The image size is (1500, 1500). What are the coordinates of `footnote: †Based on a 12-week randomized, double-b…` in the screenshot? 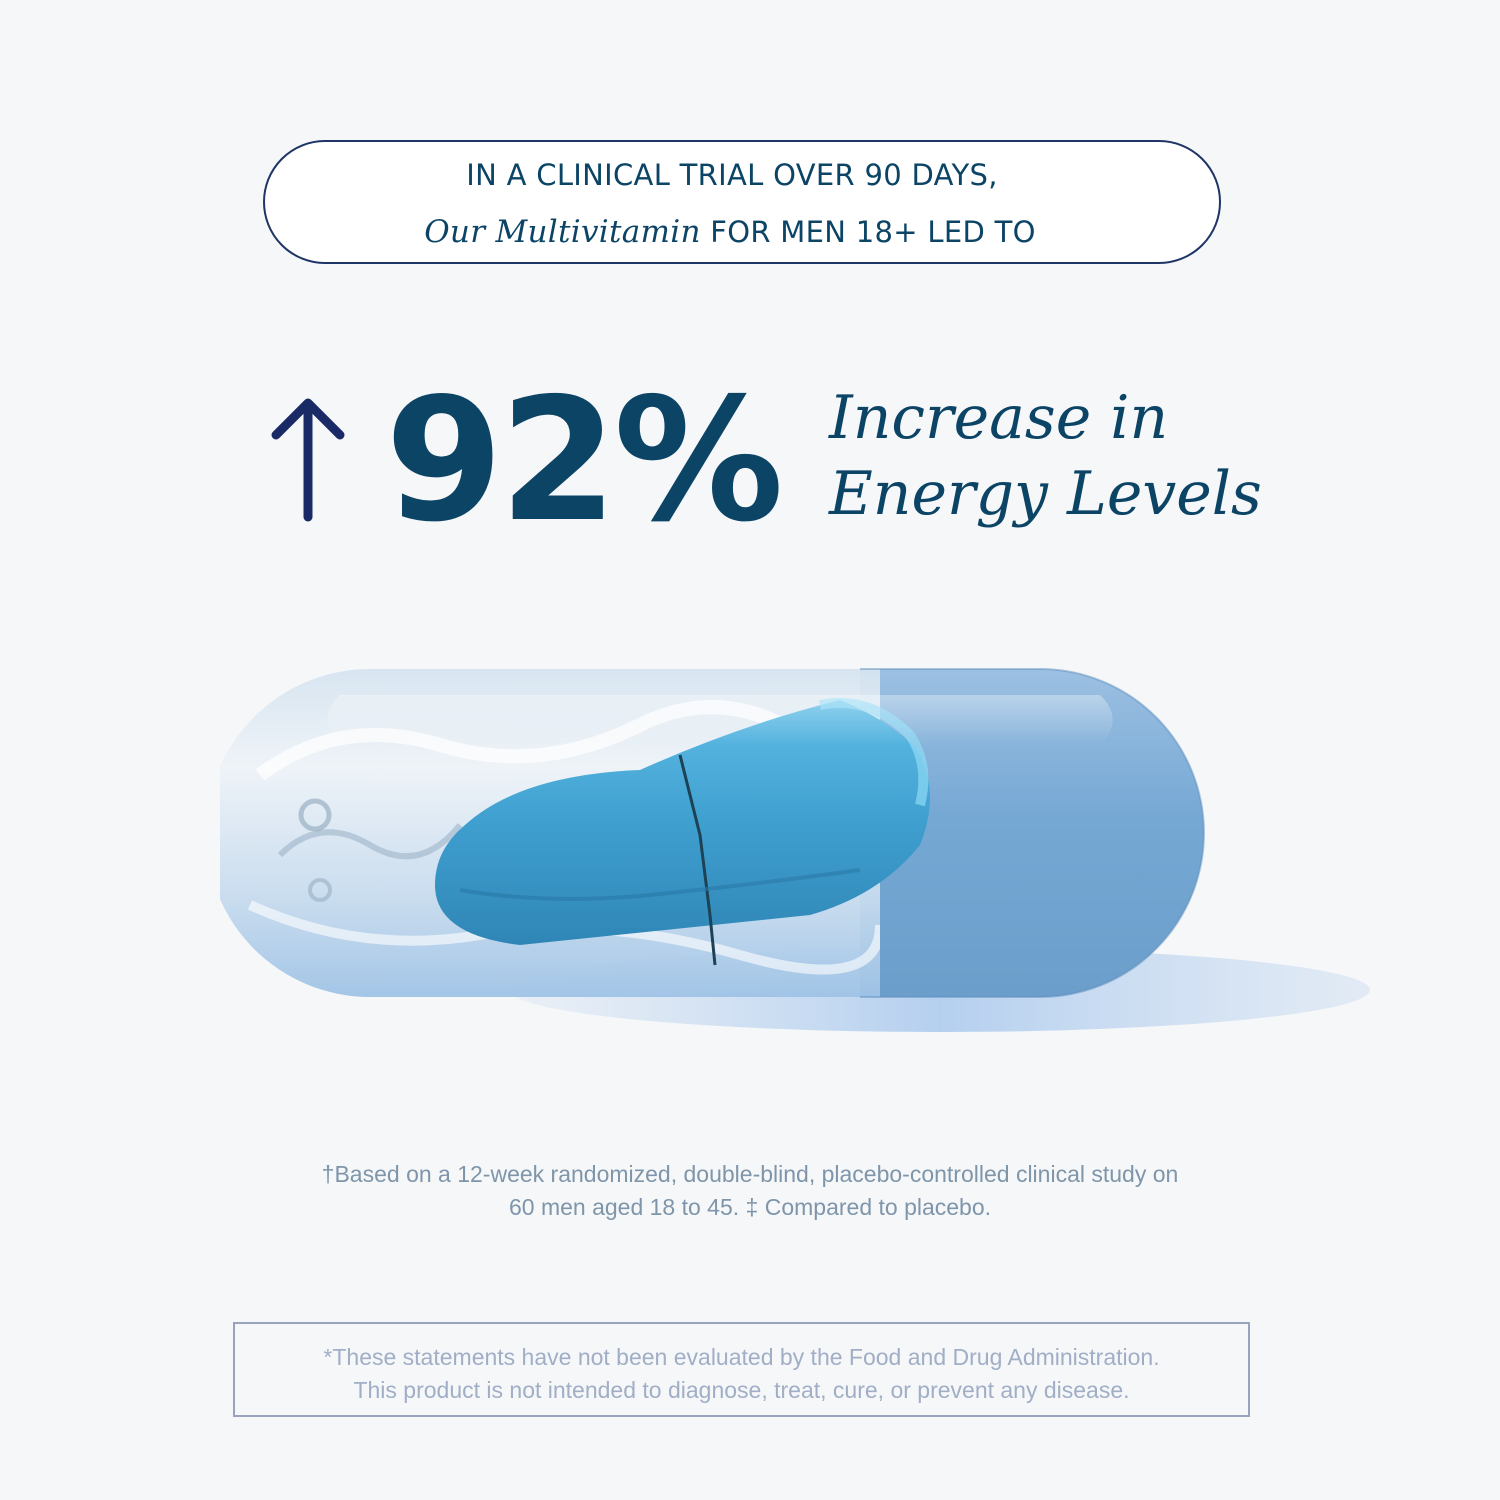 It's located at (750, 1191).